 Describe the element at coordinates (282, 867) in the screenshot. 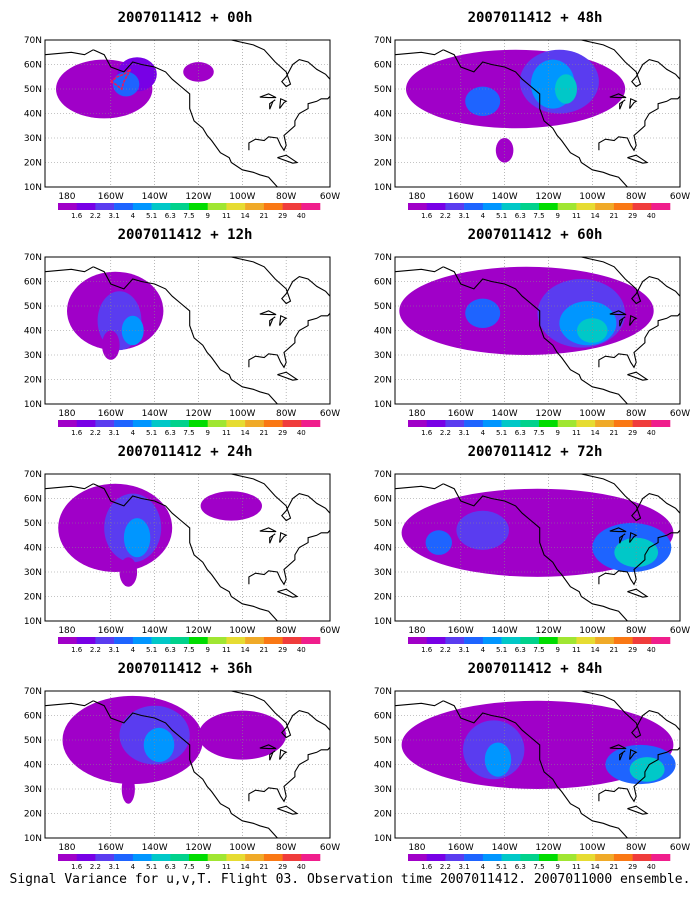

I see `colorbar-label: 29` at that location.